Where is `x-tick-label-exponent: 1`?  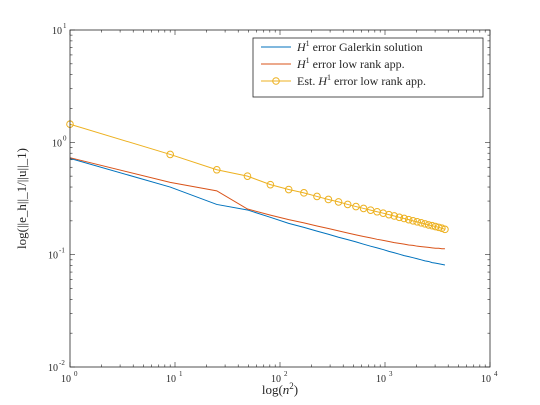
x-tick-label-exponent: 1 is located at coordinates (181, 374).